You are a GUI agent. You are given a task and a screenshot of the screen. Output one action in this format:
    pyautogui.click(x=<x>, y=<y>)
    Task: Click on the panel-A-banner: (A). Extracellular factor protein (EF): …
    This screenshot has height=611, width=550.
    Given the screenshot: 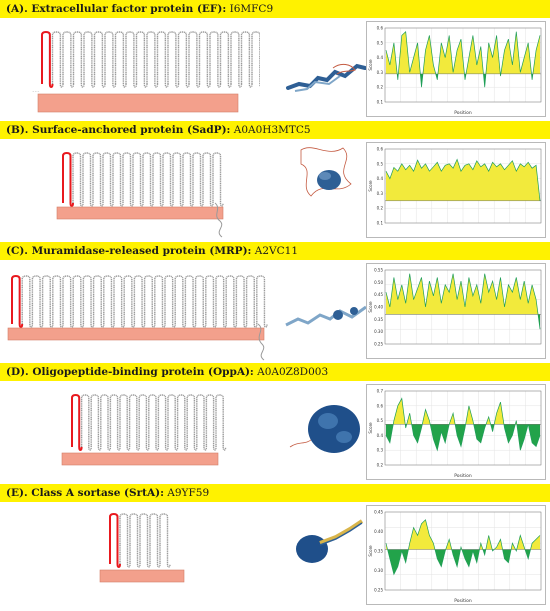 What is the action you would take?
    pyautogui.click(x=275, y=9)
    